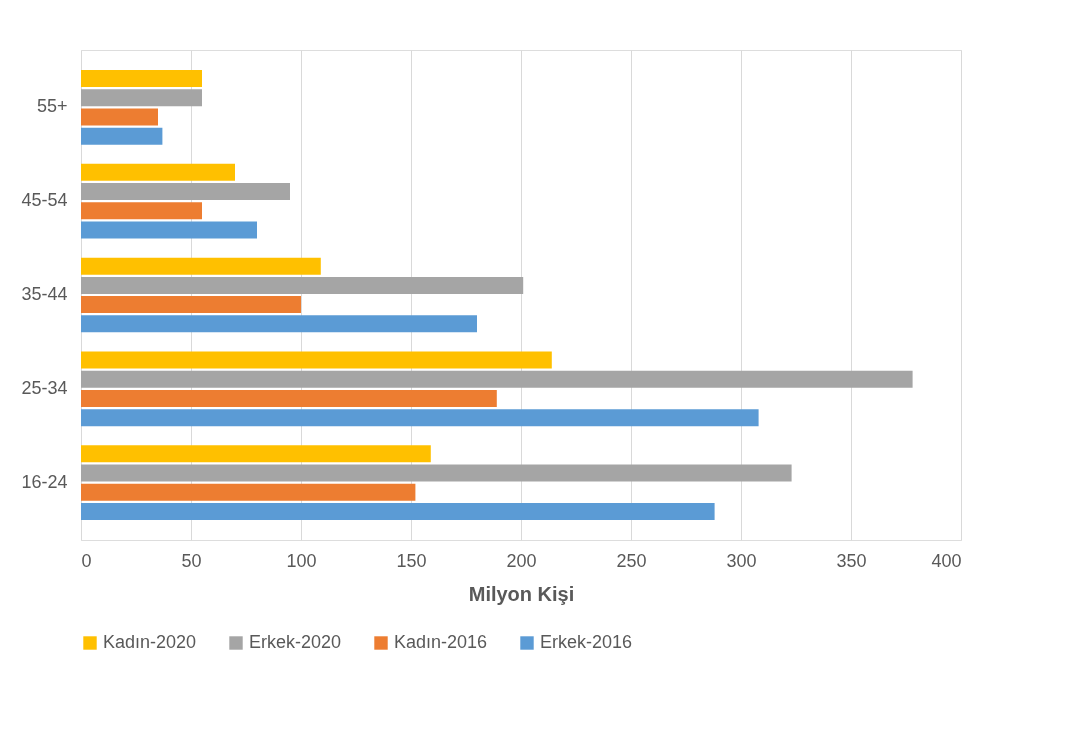  Describe the element at coordinates (521, 560) in the screenshot. I see `x-tick-label: 200` at that location.